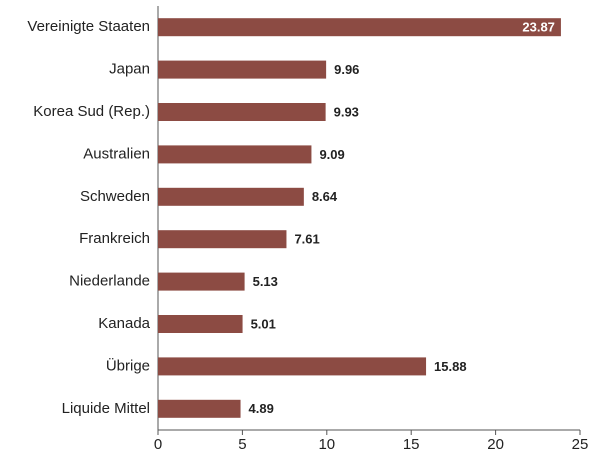 The width and height of the screenshot is (603, 459). I want to click on value-label: 9.09, so click(331, 154).